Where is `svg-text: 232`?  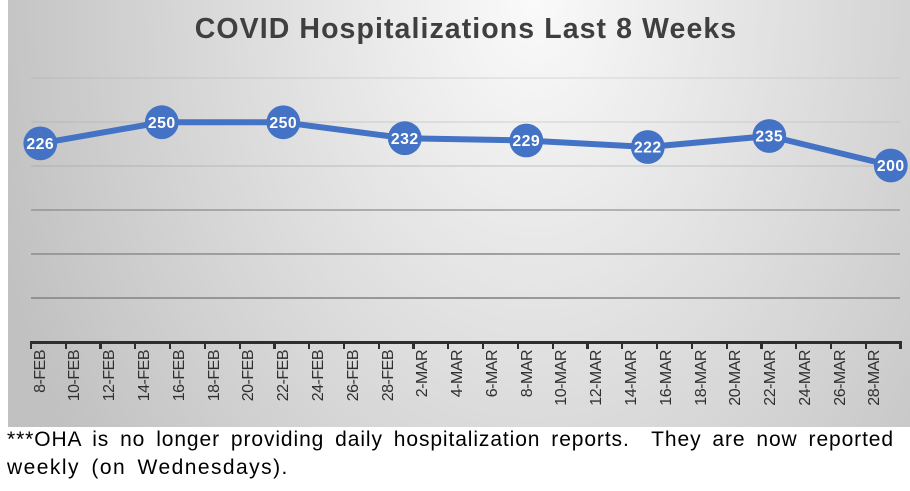 svg-text: 232 is located at coordinates (405, 139).